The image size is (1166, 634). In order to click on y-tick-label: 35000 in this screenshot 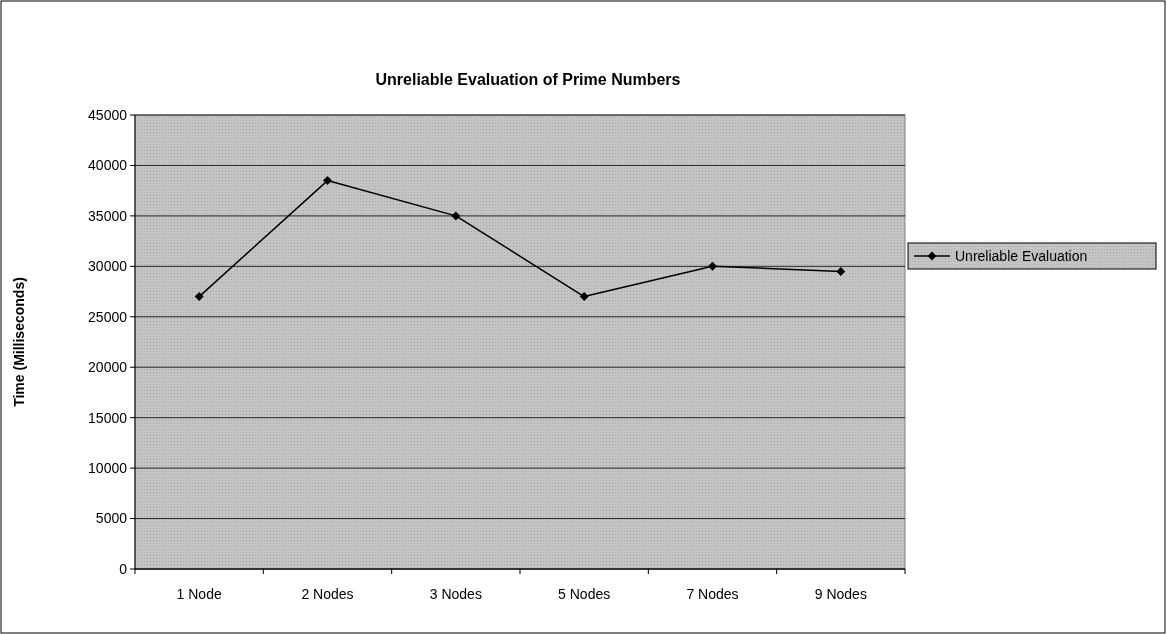, I will do `click(108, 215)`.